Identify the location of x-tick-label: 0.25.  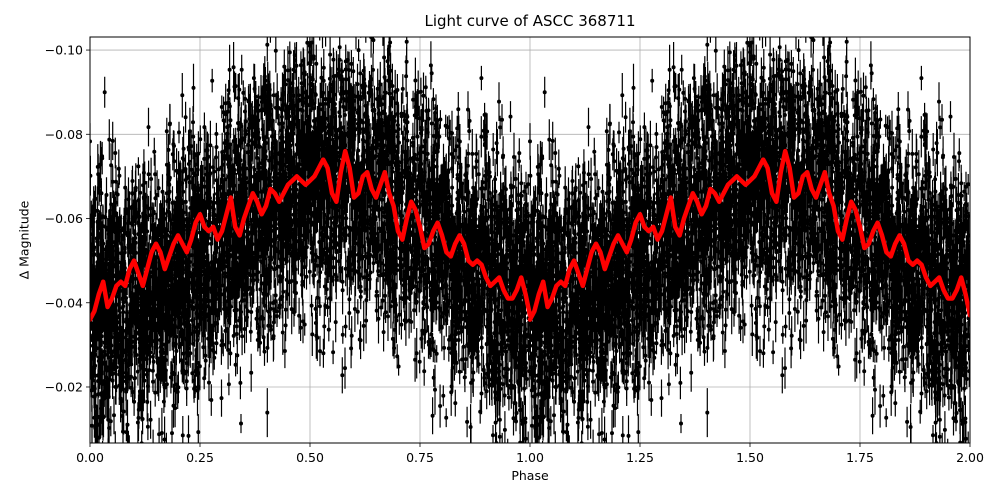
(200, 457).